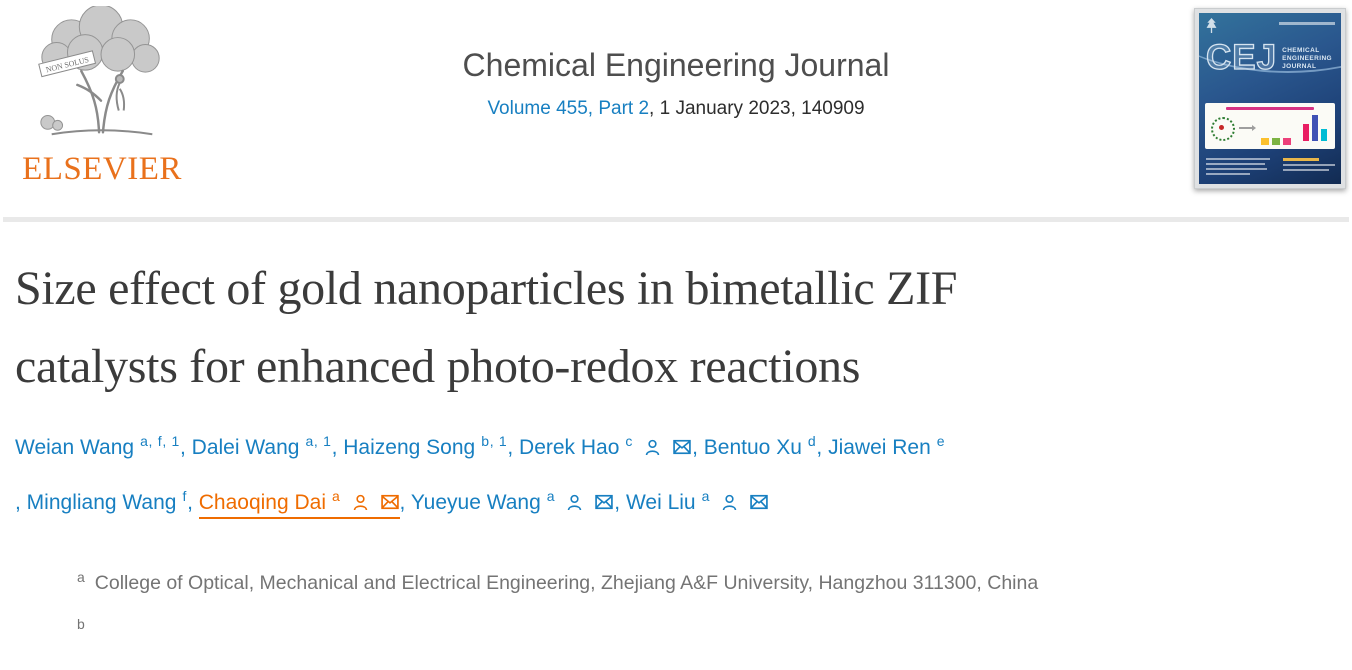  I want to click on cover-journal-name: CHEMICAL ENGINEERING JOURNAL, so click(1307, 58).